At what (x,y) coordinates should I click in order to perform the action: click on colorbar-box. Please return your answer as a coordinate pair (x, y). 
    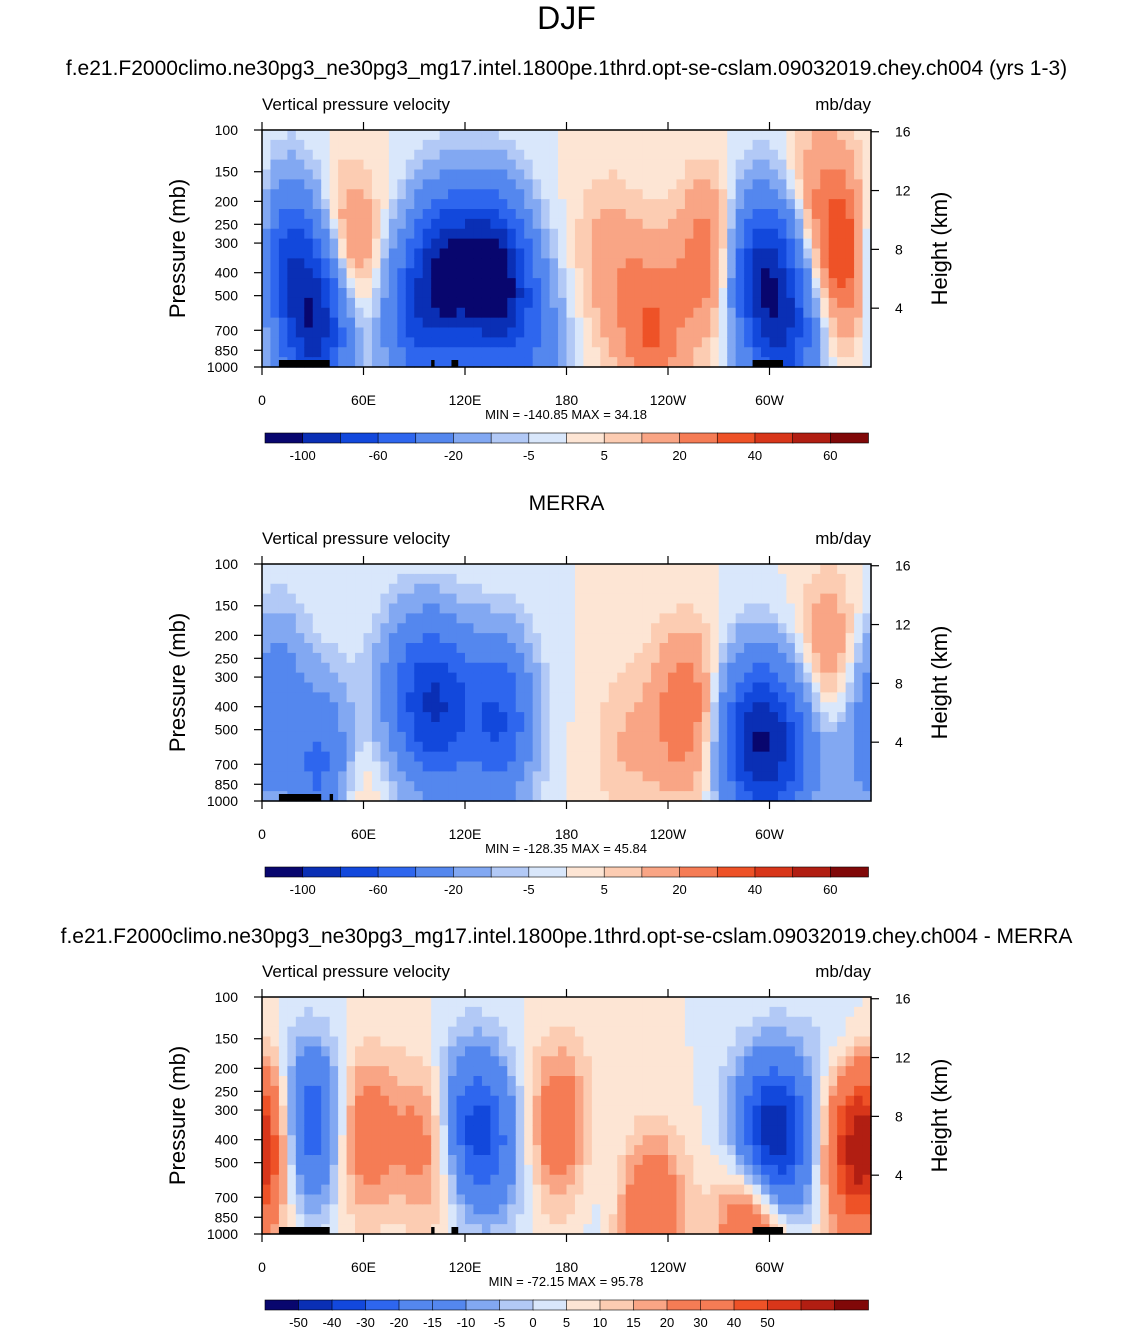
    Looking at the image, I should click on (585, 438).